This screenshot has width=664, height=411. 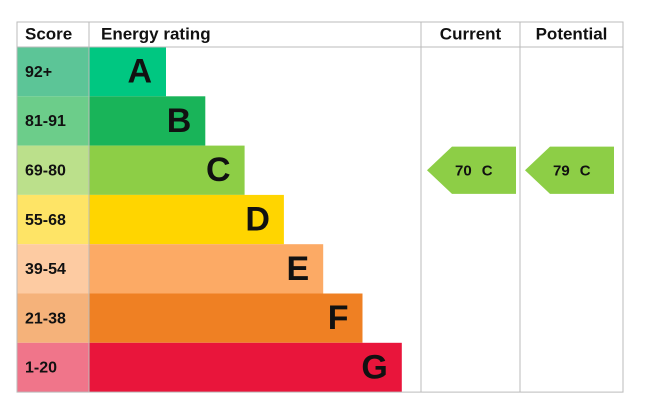 What do you see at coordinates (45, 269) in the screenshot?
I see `score-label: 39-54` at bounding box center [45, 269].